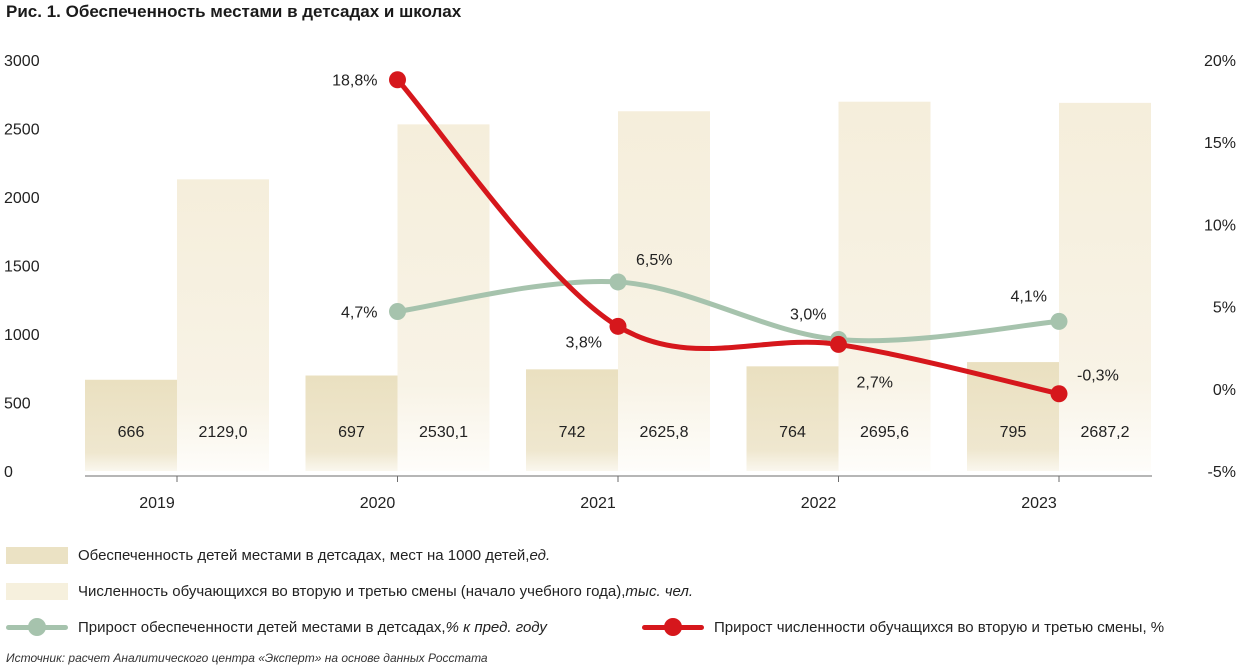  Describe the element at coordinates (22, 61) in the screenshot. I see `y-left-tick-label-3000: 3000` at that location.